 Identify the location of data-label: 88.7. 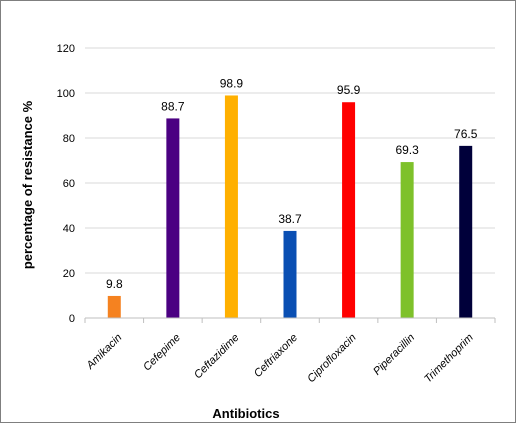
(173, 106).